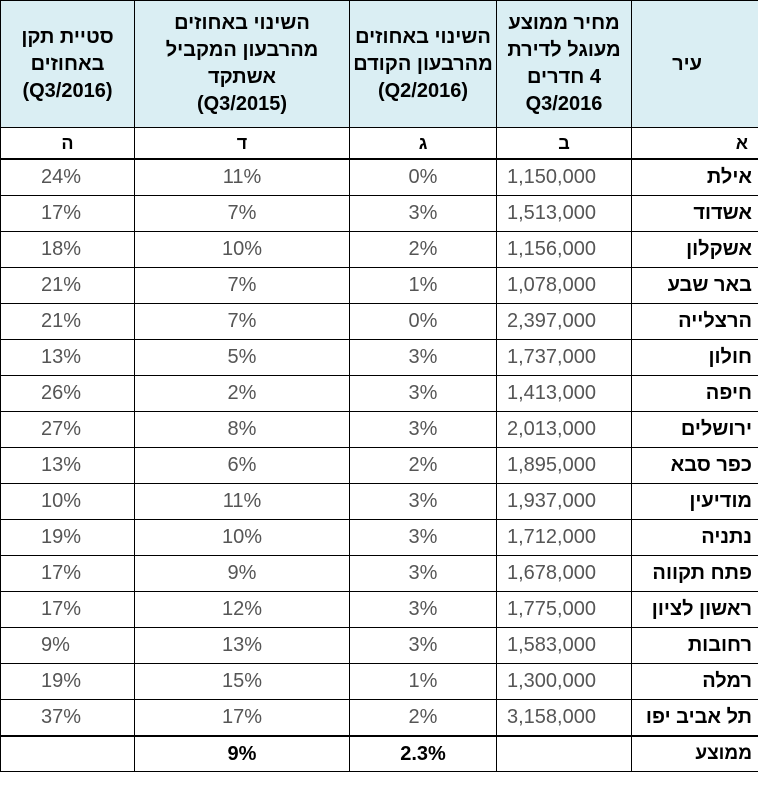  Describe the element at coordinates (242, 718) in the screenshot. I see `year-change-cell: 17%` at that location.